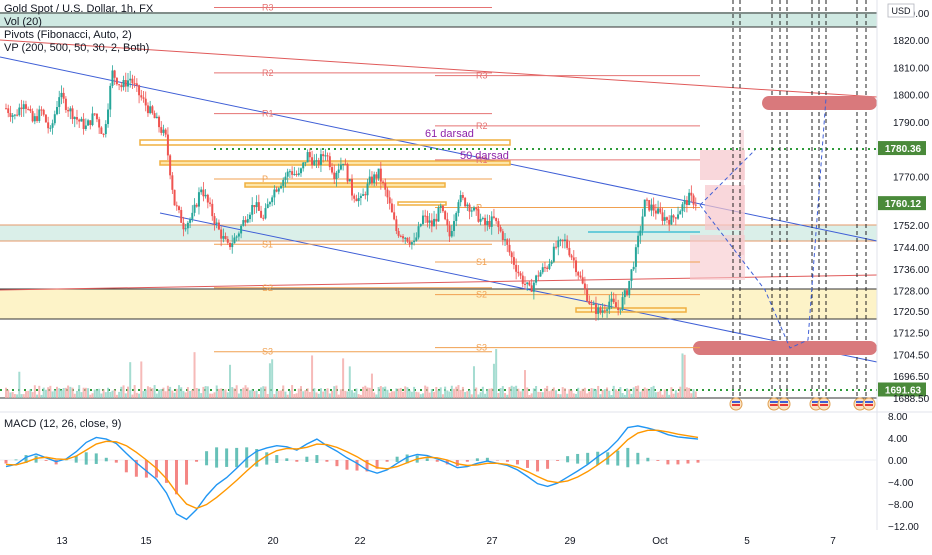 This screenshot has width=932, height=555. What do you see at coordinates (351, 373) in the screenshot?
I see `volume-bars` at bounding box center [351, 373].